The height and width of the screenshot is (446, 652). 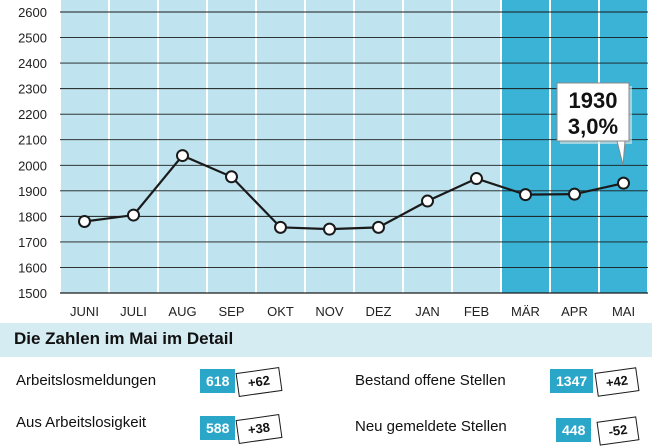 What do you see at coordinates (280, 311) in the screenshot?
I see `x-tick-label: OKT` at bounding box center [280, 311].